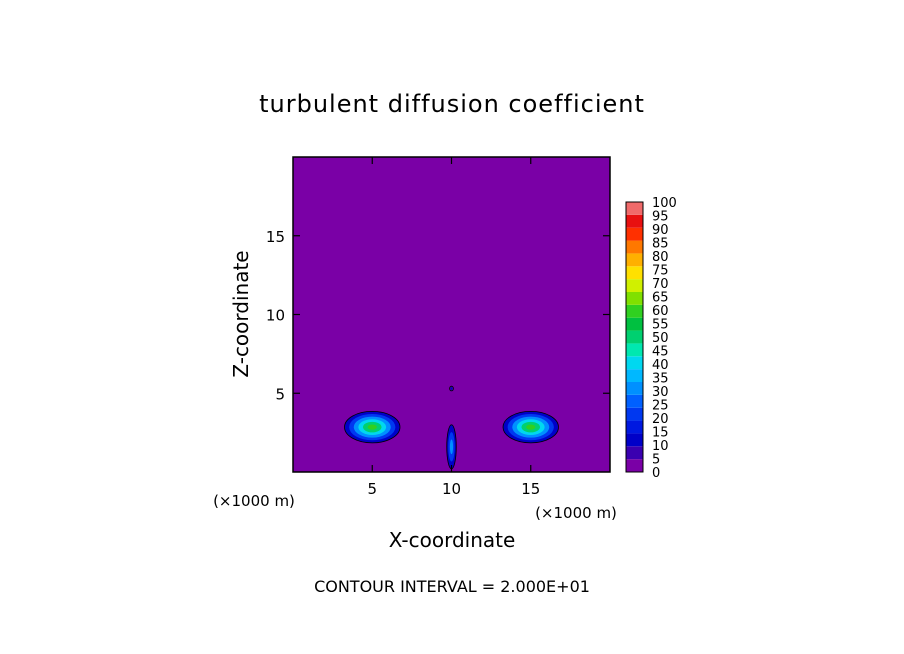  Describe the element at coordinates (656, 460) in the screenshot. I see `colorbar-label: 5` at that location.